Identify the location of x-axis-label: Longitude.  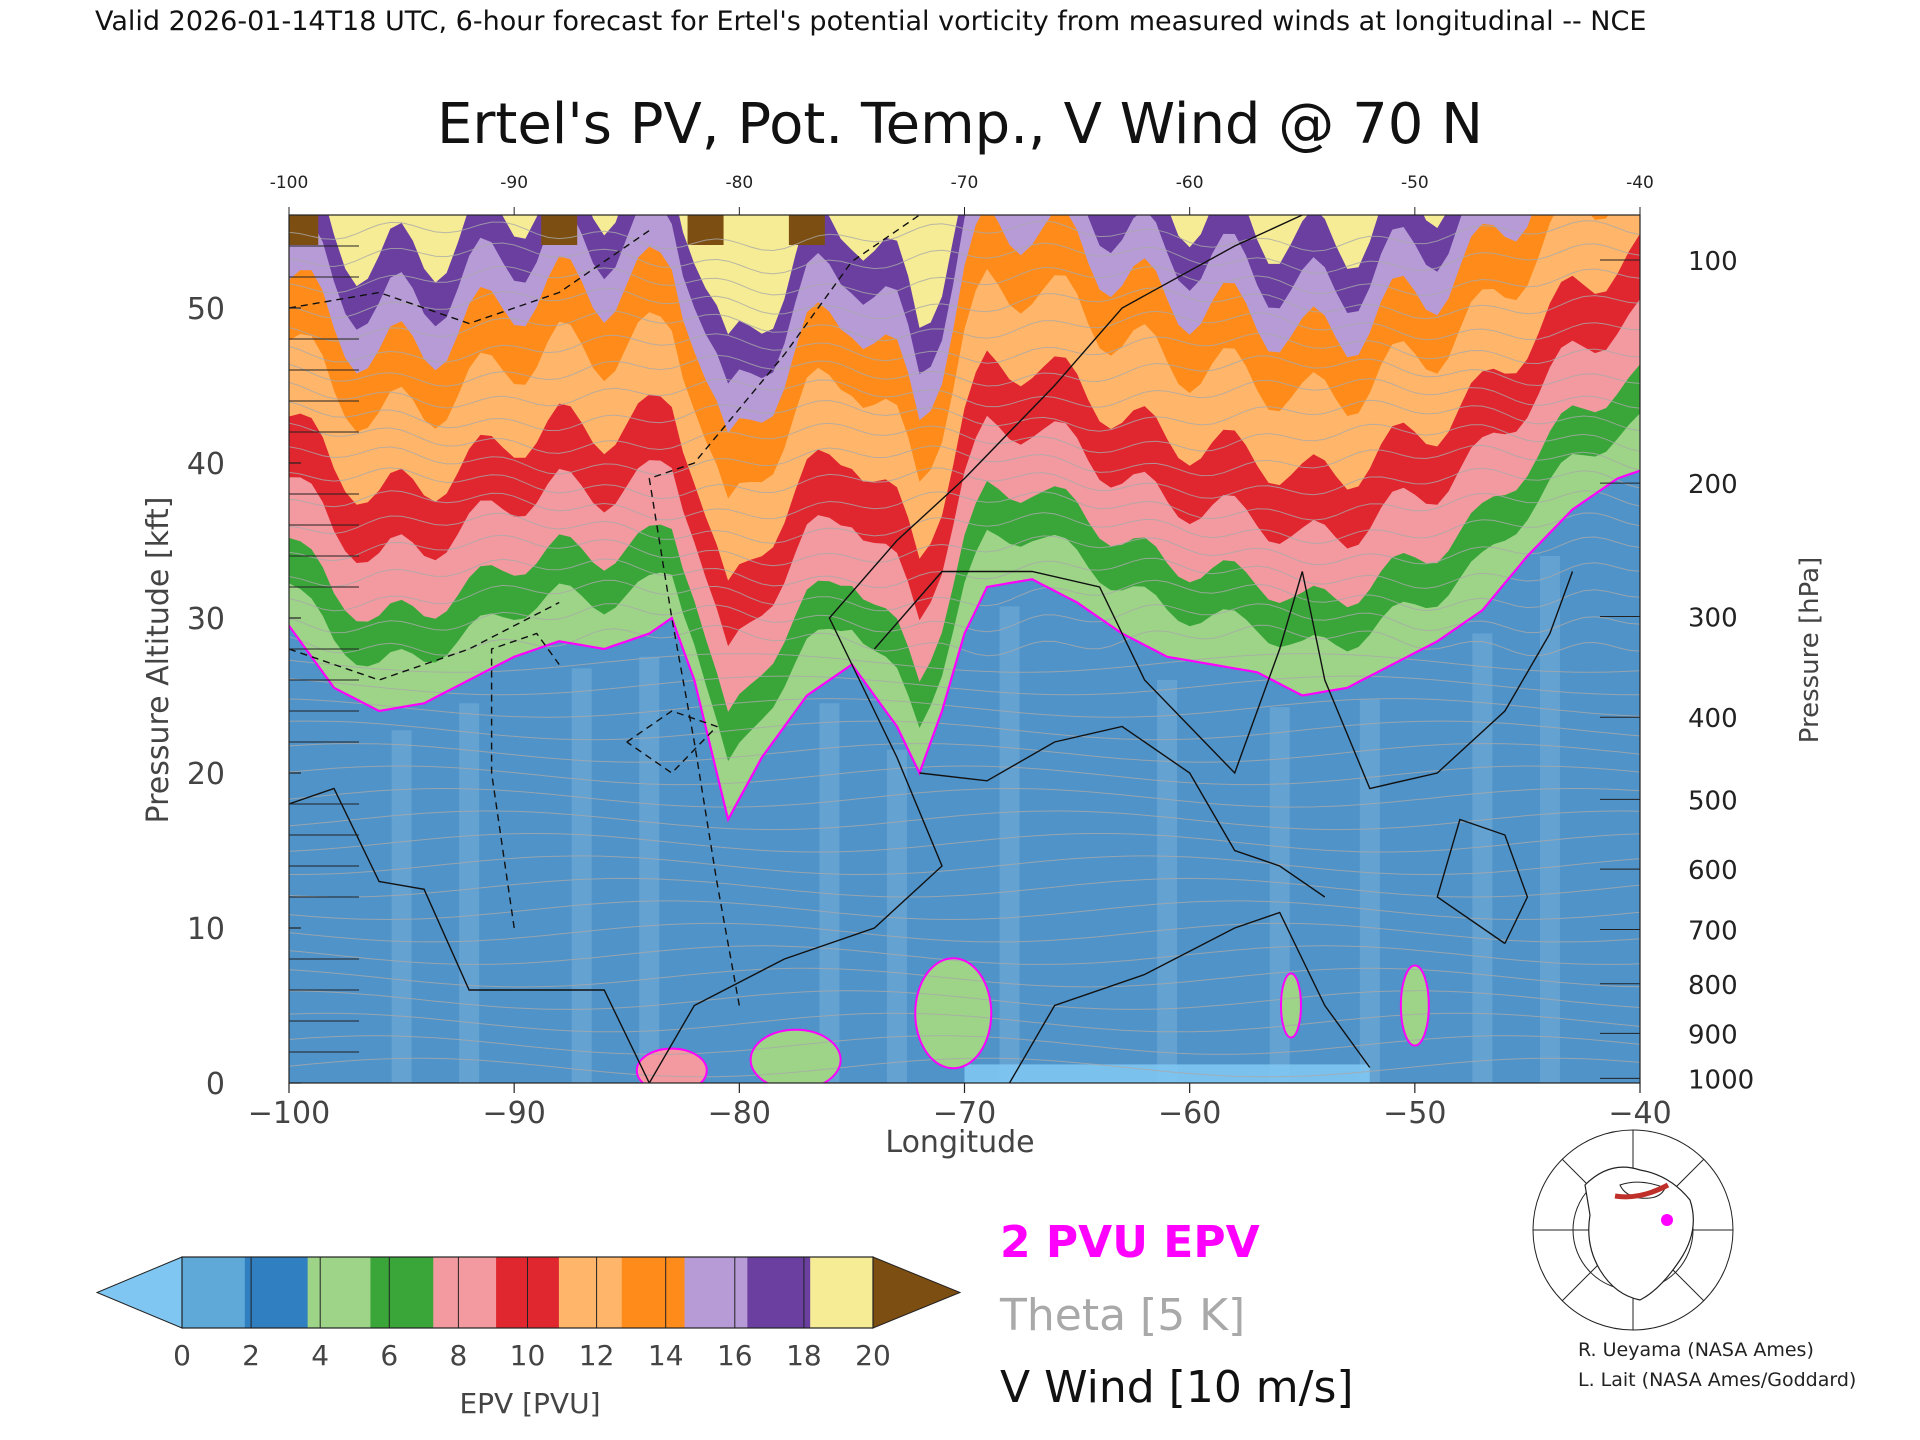
(959, 1142).